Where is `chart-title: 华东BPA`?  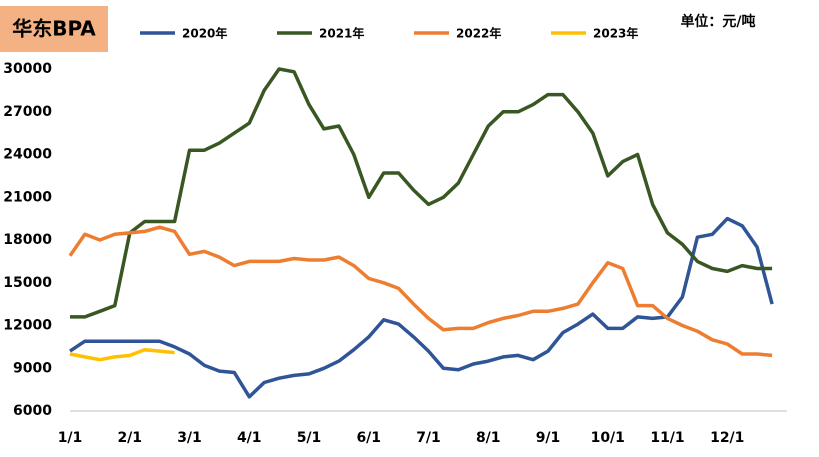 chart-title: 华东BPA is located at coordinates (54, 29).